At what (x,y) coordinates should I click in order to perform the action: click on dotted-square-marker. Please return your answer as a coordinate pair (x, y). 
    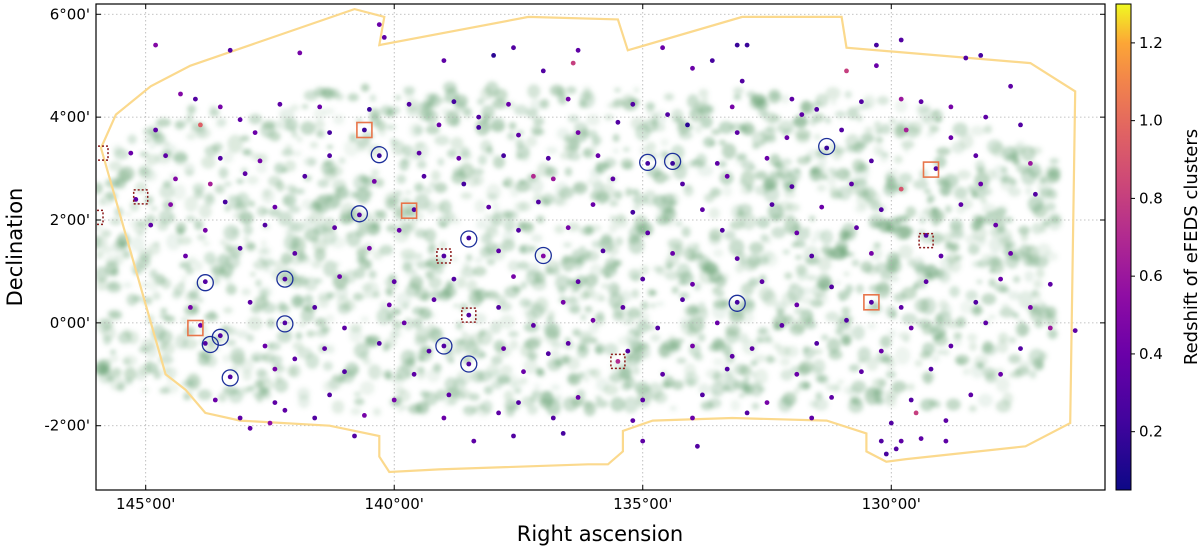
    Looking at the image, I should click on (100, 217).